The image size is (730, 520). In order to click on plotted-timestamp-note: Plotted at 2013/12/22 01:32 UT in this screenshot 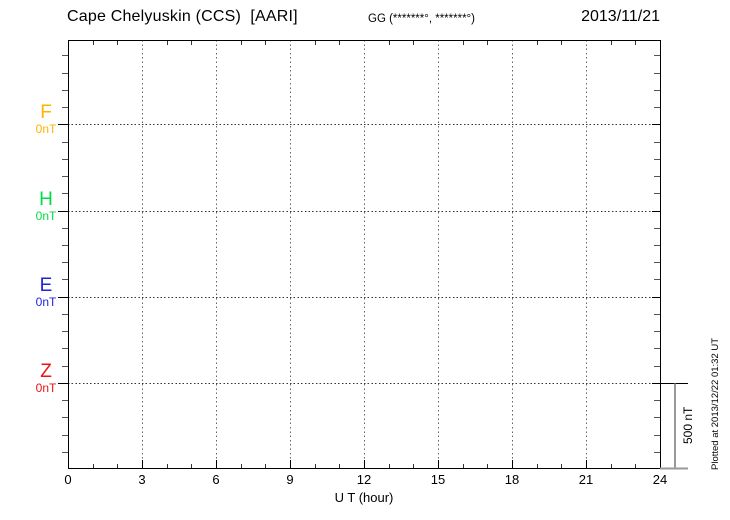, I will do `click(715, 403)`.